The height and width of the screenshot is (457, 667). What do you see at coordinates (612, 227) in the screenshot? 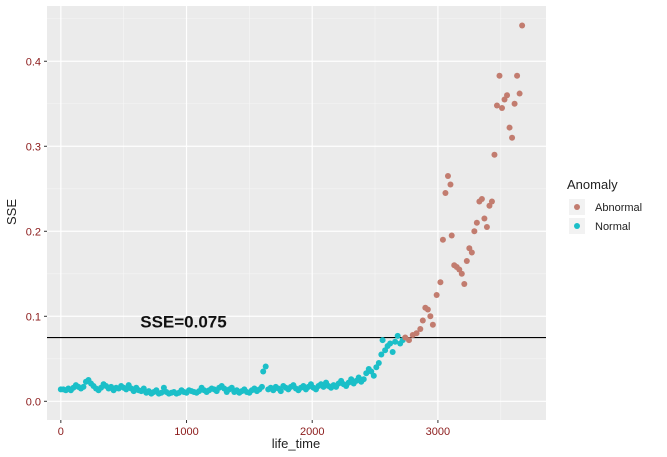
I see `legend-label-normal: Normal` at bounding box center [612, 227].